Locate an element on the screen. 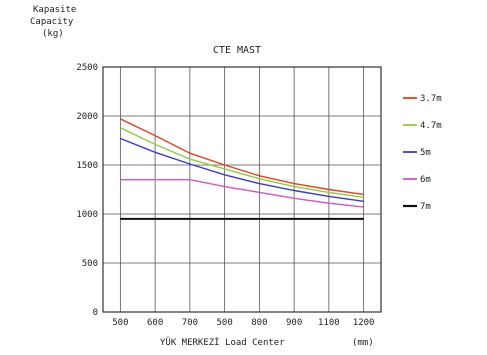  y-axis-label-line-3: (kg) is located at coordinates (53, 34).